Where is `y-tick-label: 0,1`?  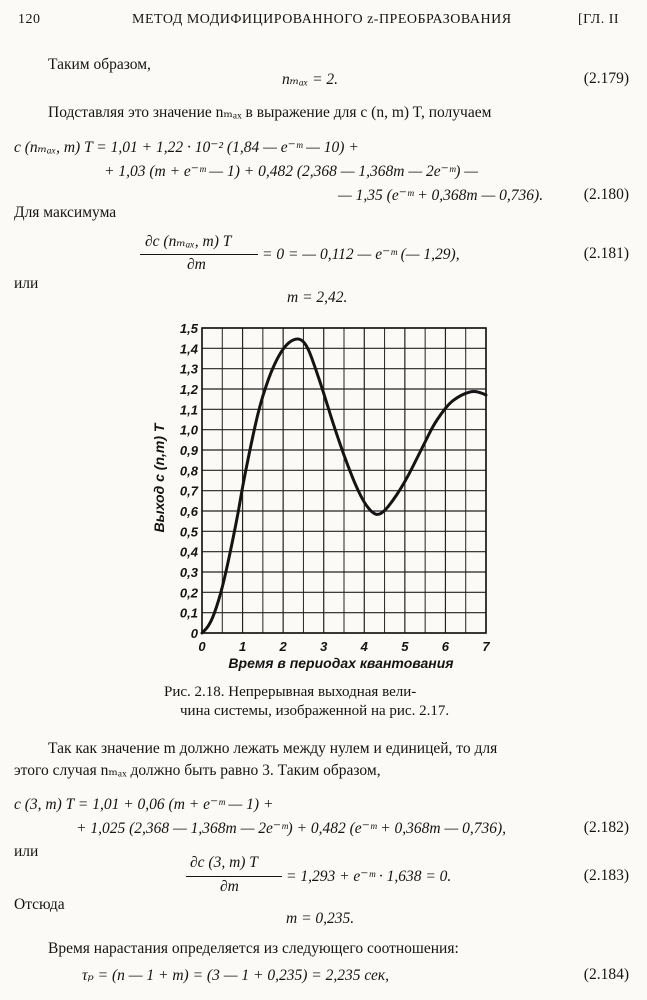
y-tick-label: 0,1 is located at coordinates (189, 613).